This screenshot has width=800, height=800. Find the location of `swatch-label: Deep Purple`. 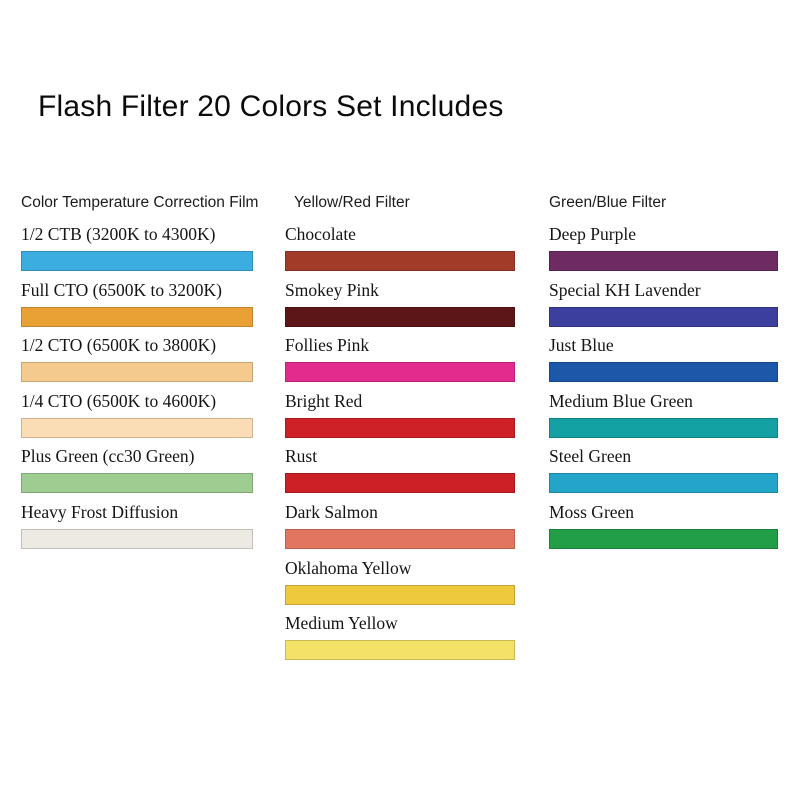

swatch-label: Deep Purple is located at coordinates (592, 234).